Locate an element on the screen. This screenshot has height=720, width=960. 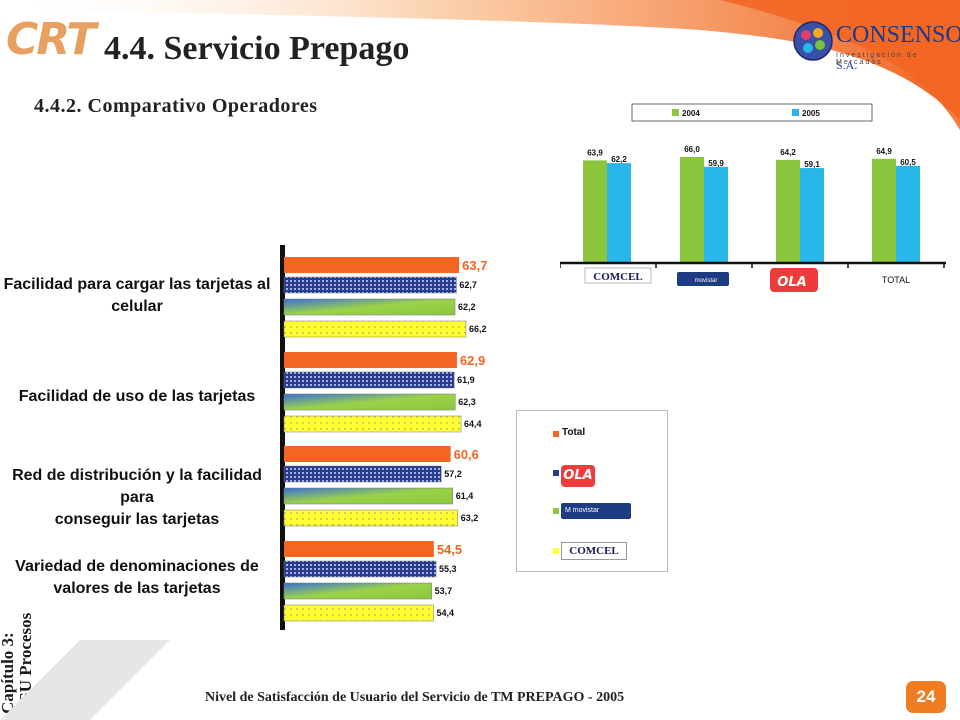
category-label-line: valores de las tarjetas is located at coordinates (137, 588).